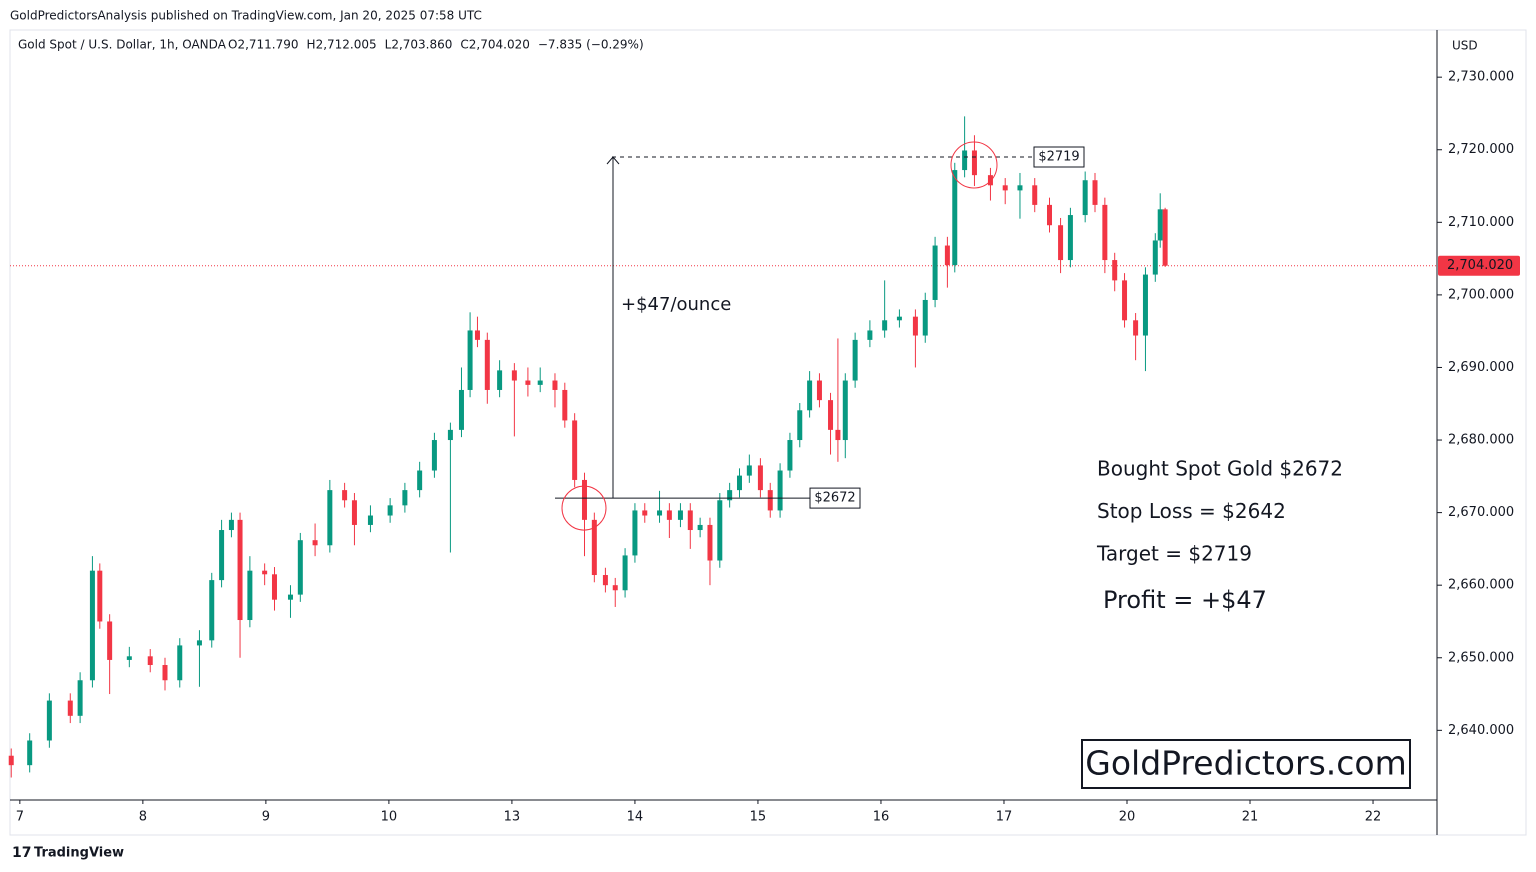 The image size is (1536, 872). I want to click on last-price-label: 2,704.020, so click(1480, 265).